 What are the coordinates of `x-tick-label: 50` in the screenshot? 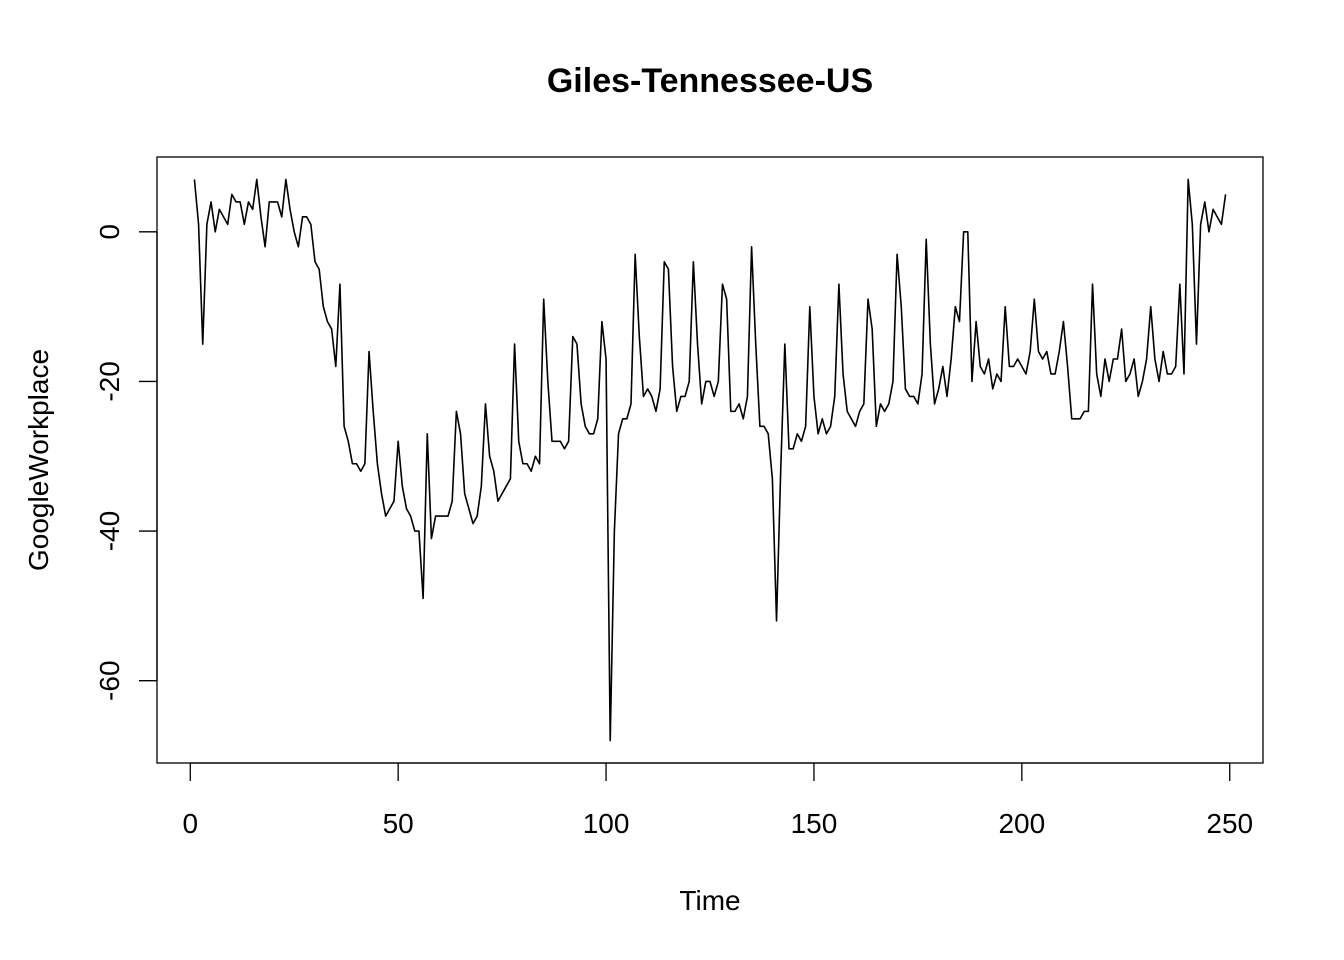 It's located at (398, 823).